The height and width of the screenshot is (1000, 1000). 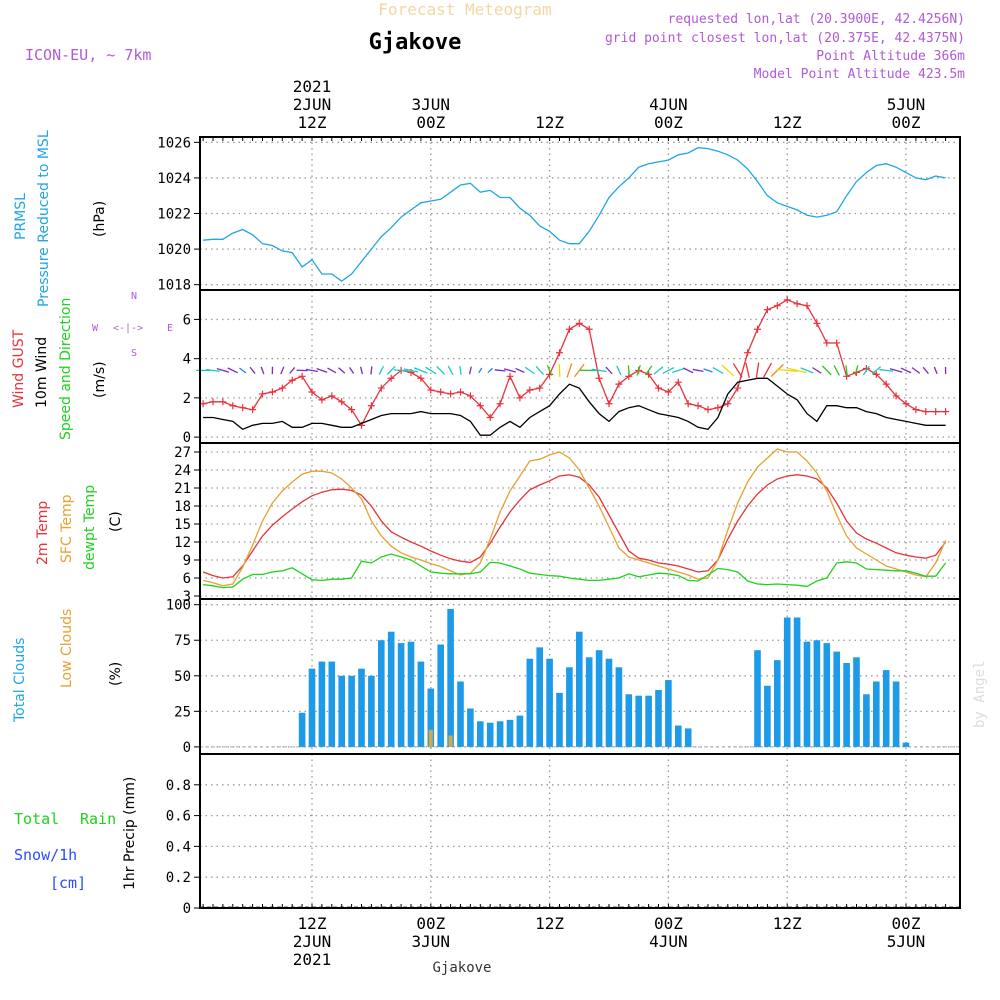 I want to click on ytick-label: 15, so click(x=182, y=525).